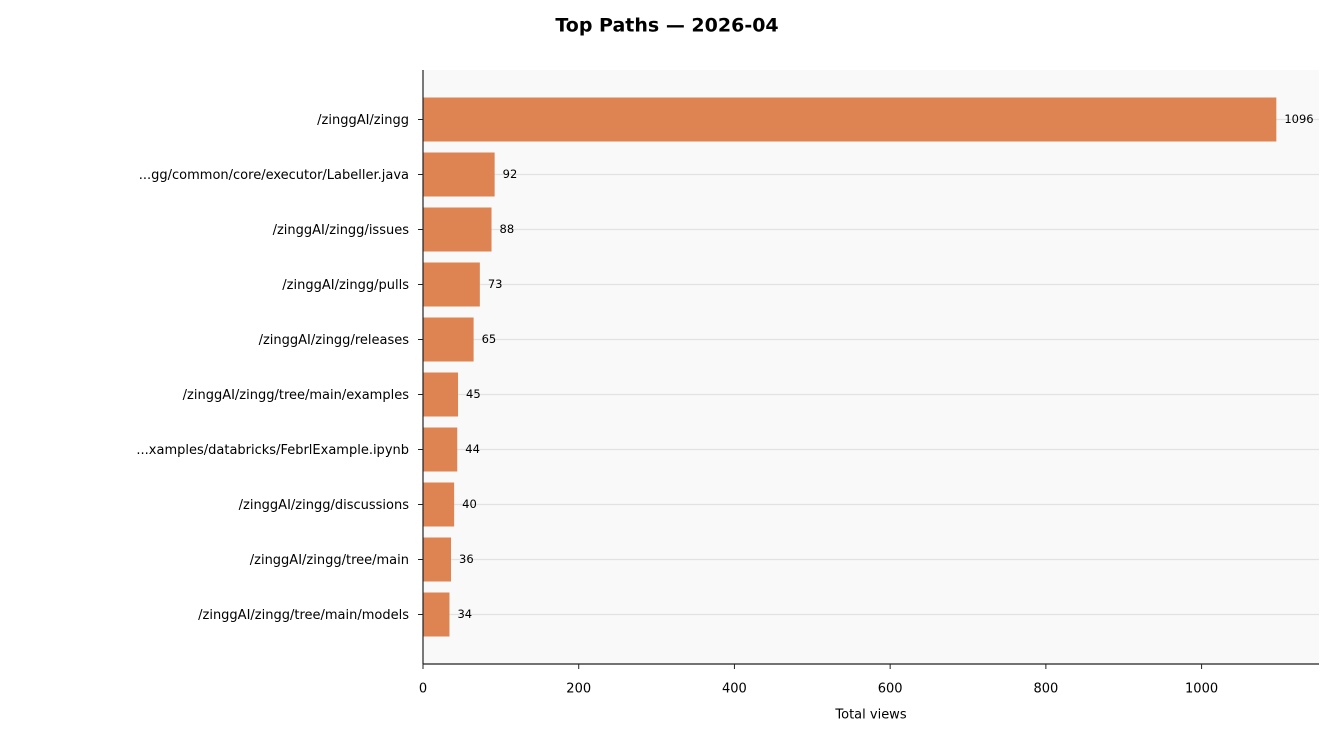 Image resolution: width=1341 pixels, height=741 pixels. Describe the element at coordinates (890, 689) in the screenshot. I see `x-tick-label: 600` at that location.